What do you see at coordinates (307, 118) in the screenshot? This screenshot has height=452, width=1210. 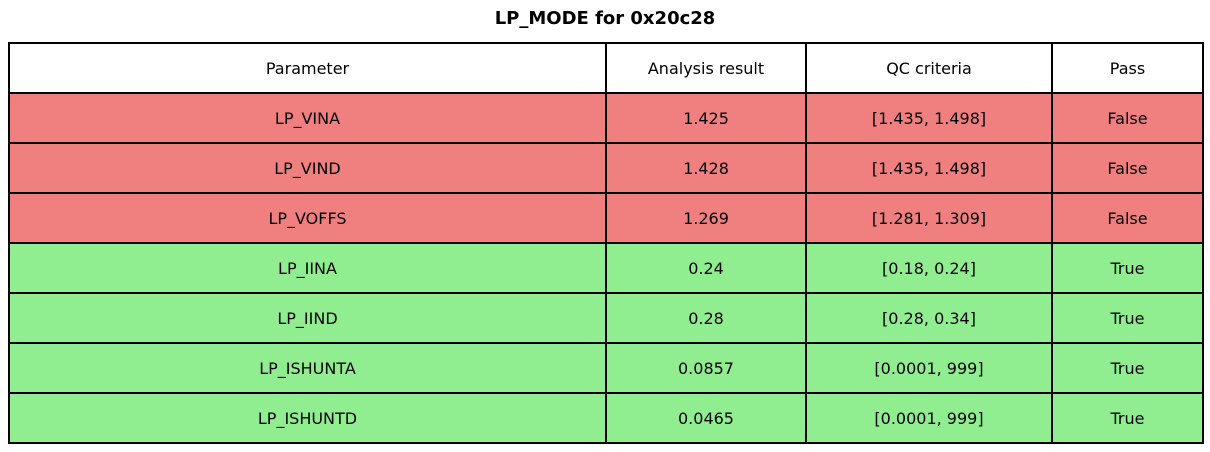 I see `cell-parameter: LP_VINA` at bounding box center [307, 118].